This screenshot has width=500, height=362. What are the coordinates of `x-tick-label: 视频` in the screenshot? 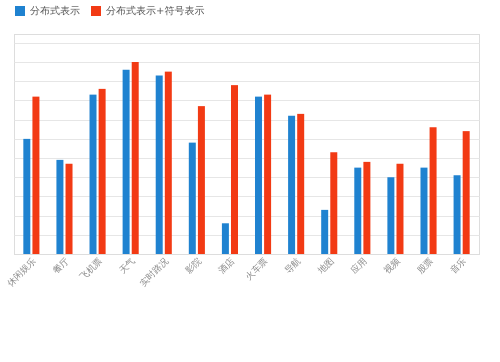 It's located at (392, 266).